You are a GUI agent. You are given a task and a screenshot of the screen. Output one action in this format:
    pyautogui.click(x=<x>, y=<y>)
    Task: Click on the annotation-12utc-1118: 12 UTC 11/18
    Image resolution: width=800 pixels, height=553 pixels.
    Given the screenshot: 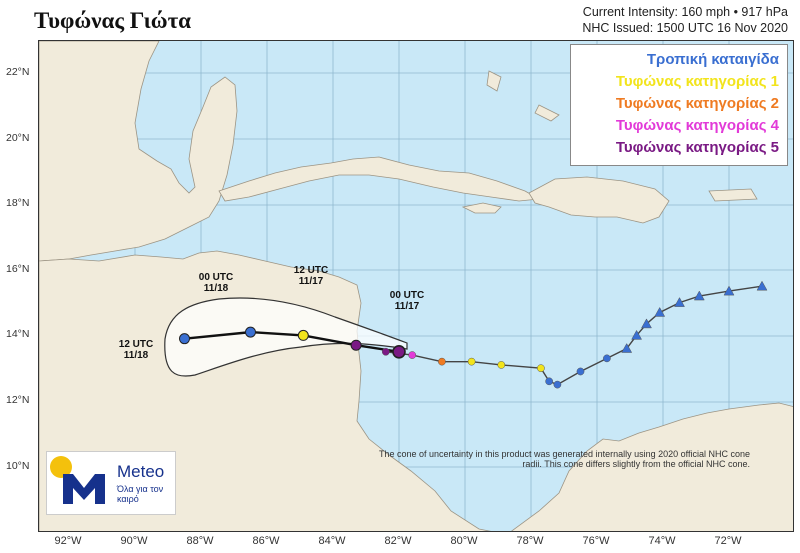 What is the action you would take?
    pyautogui.click(x=136, y=350)
    